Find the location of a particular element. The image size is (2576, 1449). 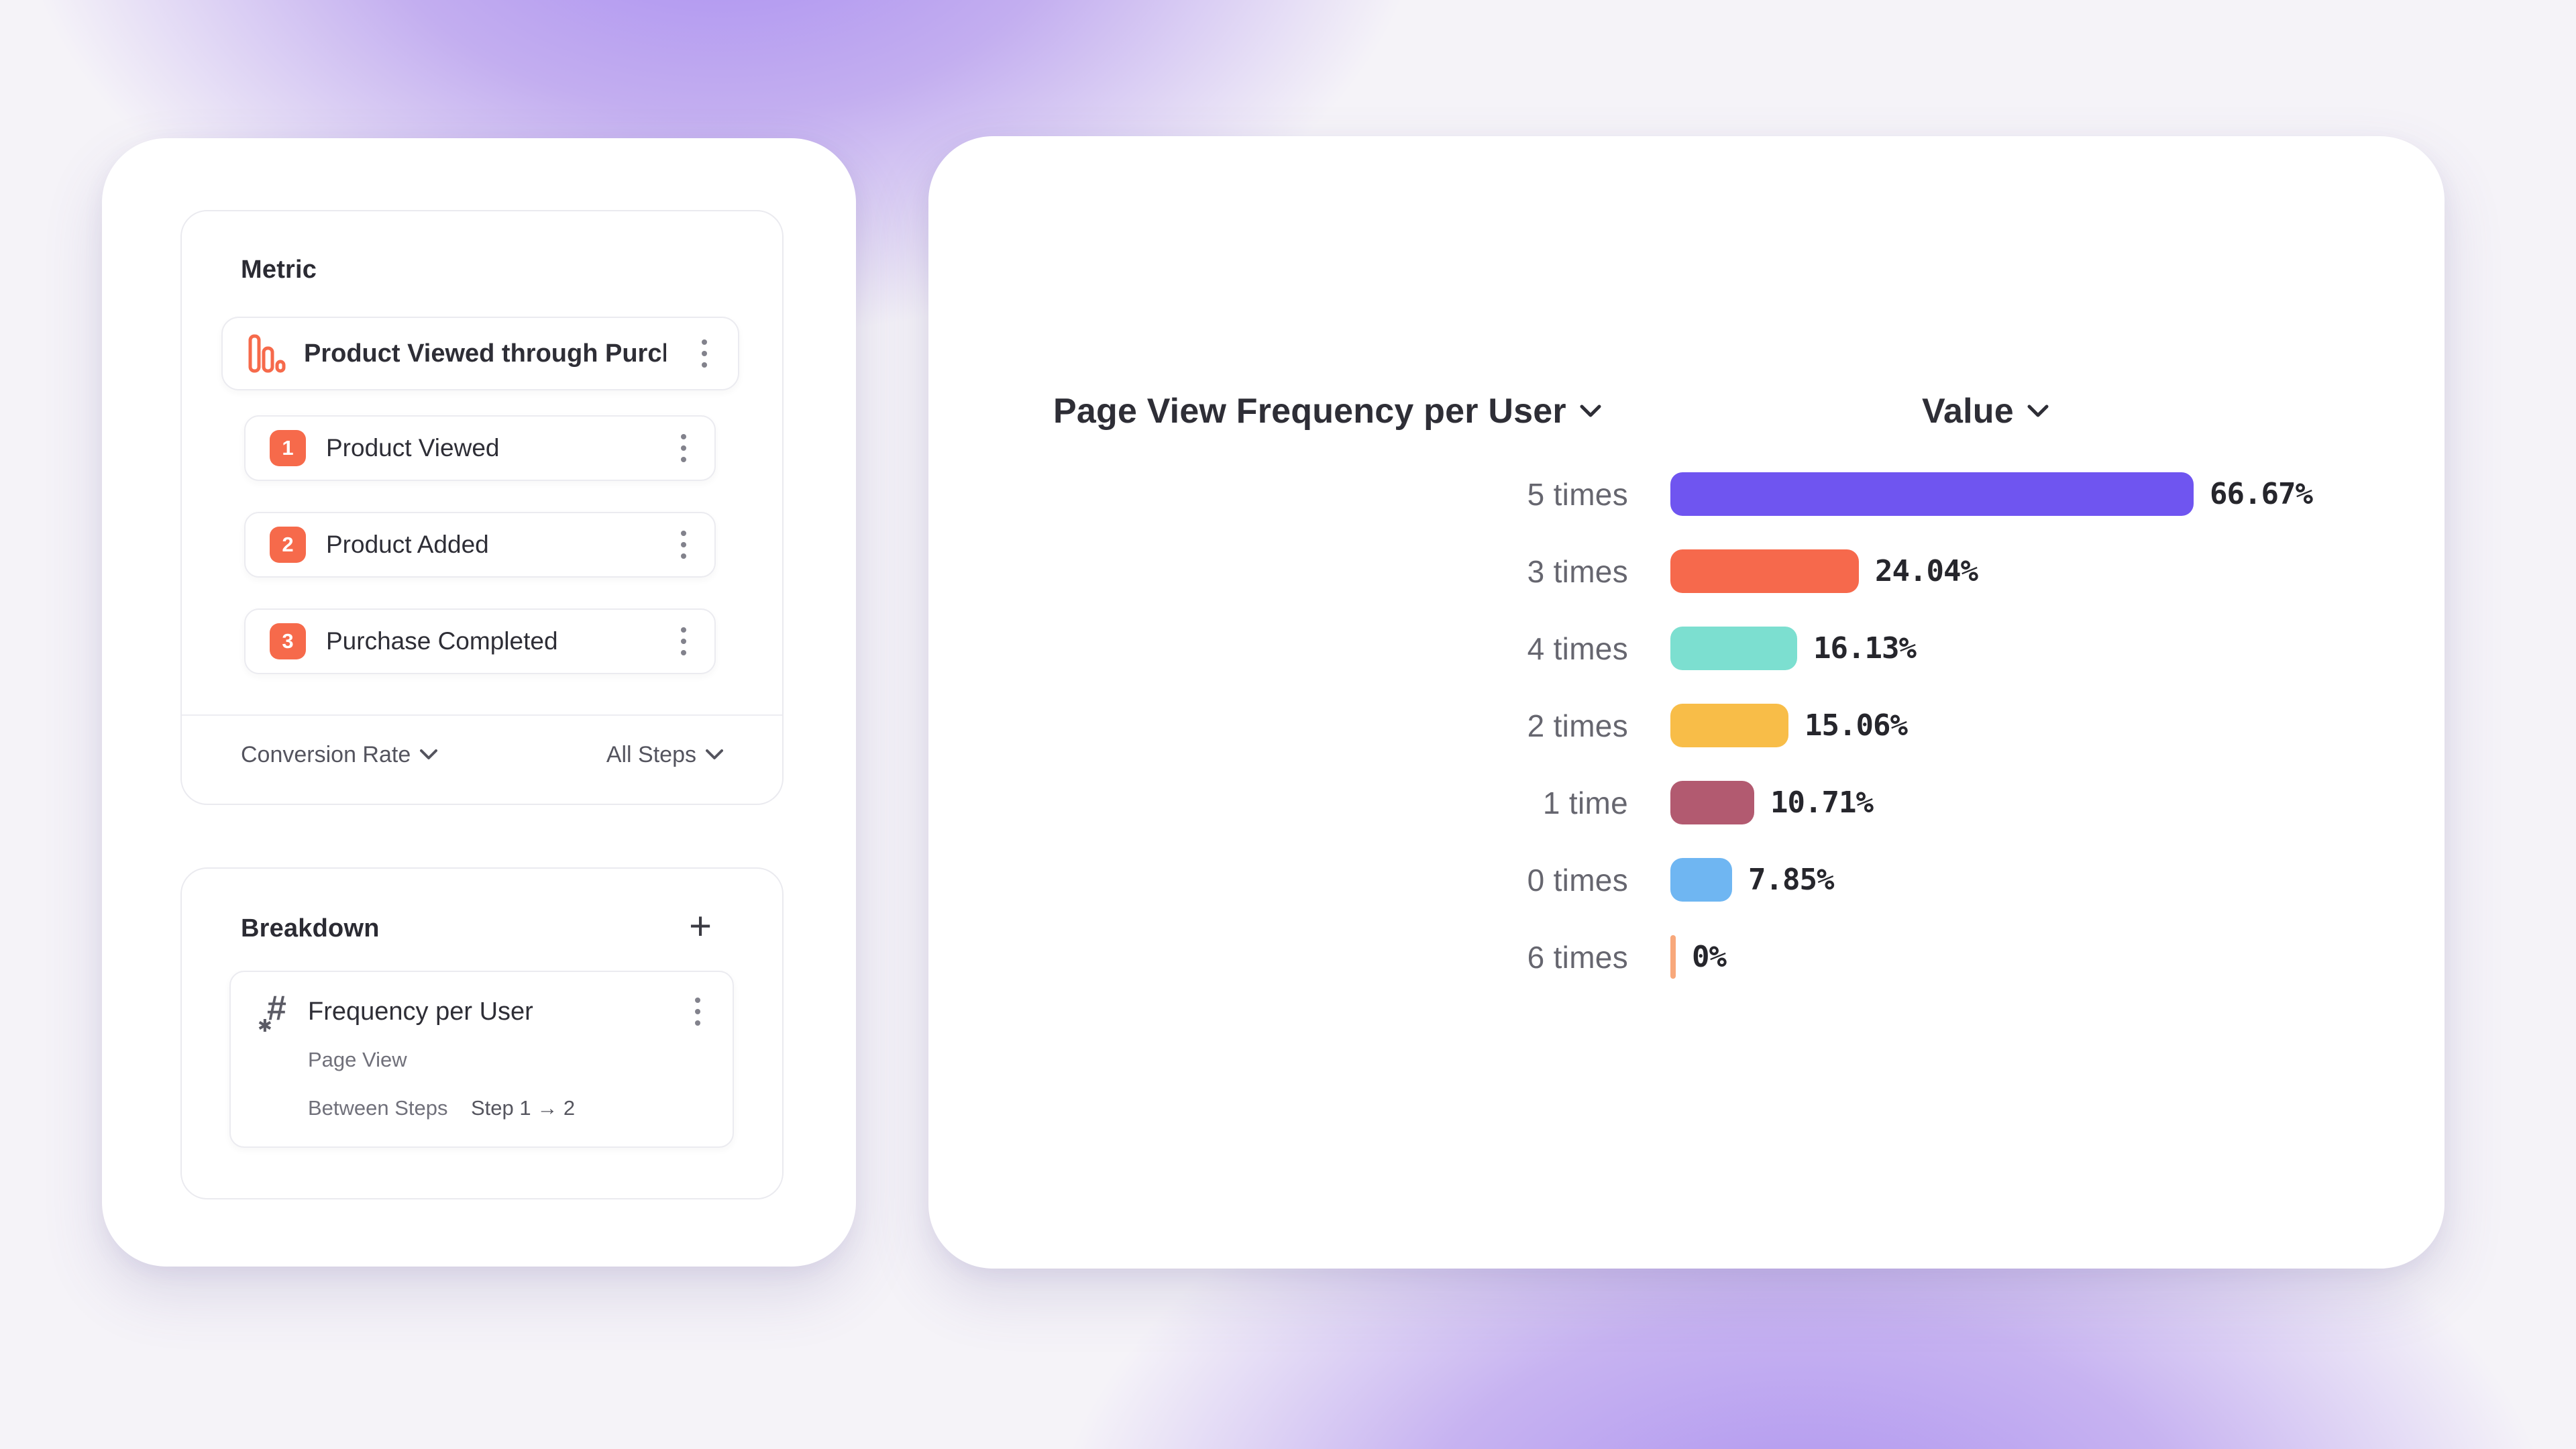

chart-row: 2 times 15.06% is located at coordinates (1686, 725).